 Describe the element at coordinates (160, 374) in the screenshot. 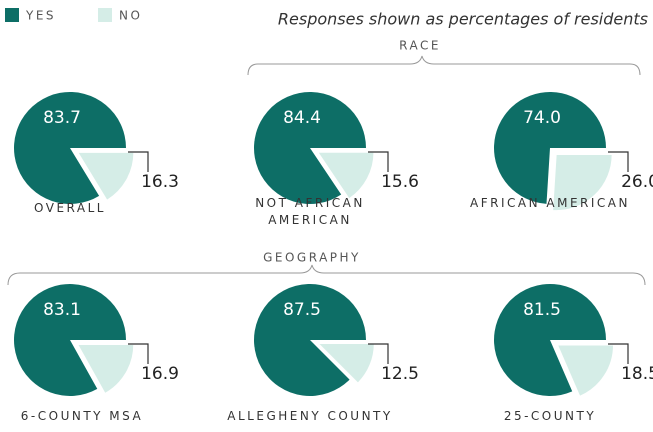

I see `value-label: 16.9` at that location.